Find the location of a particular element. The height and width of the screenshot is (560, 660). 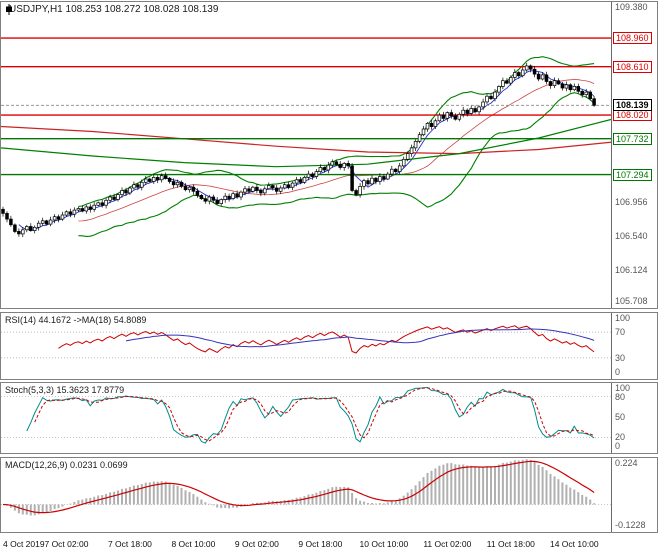

time-axis-label: 11 Oct 18:00 is located at coordinates (510, 544).